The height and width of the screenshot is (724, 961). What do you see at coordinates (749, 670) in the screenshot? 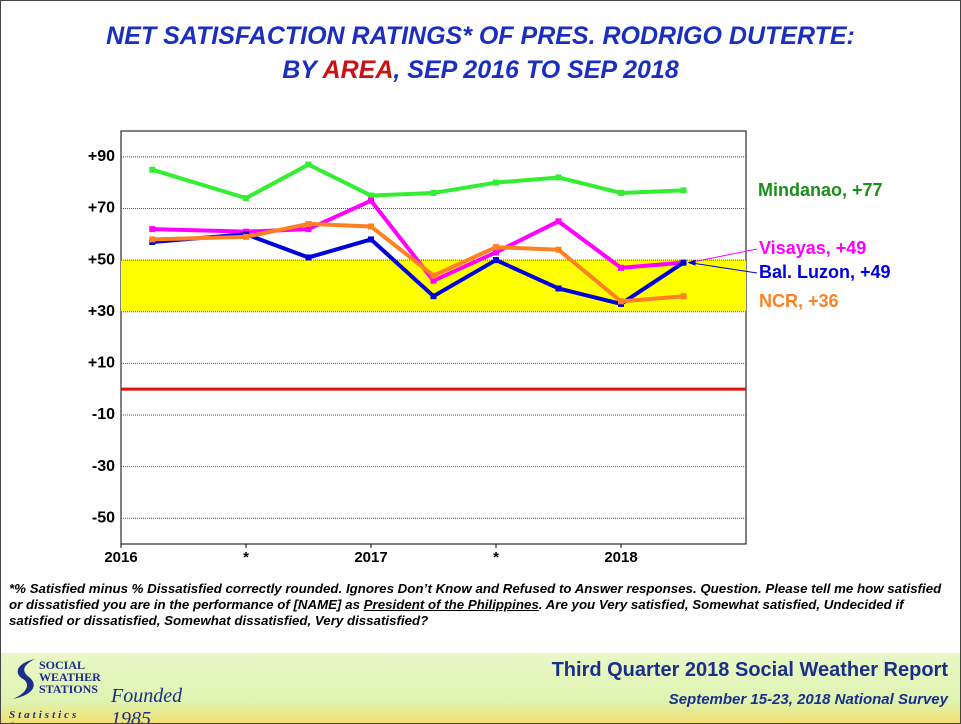
I see `report-title: Third Quarter 2018 Social Weather Report` at bounding box center [749, 670].